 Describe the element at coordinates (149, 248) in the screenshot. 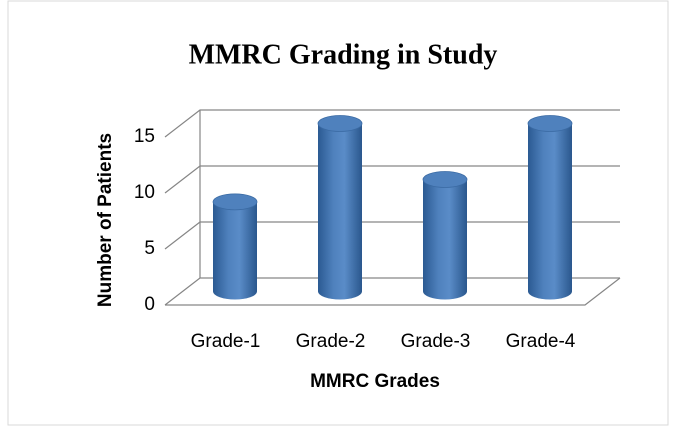

I see `y-tick-label: 5` at that location.